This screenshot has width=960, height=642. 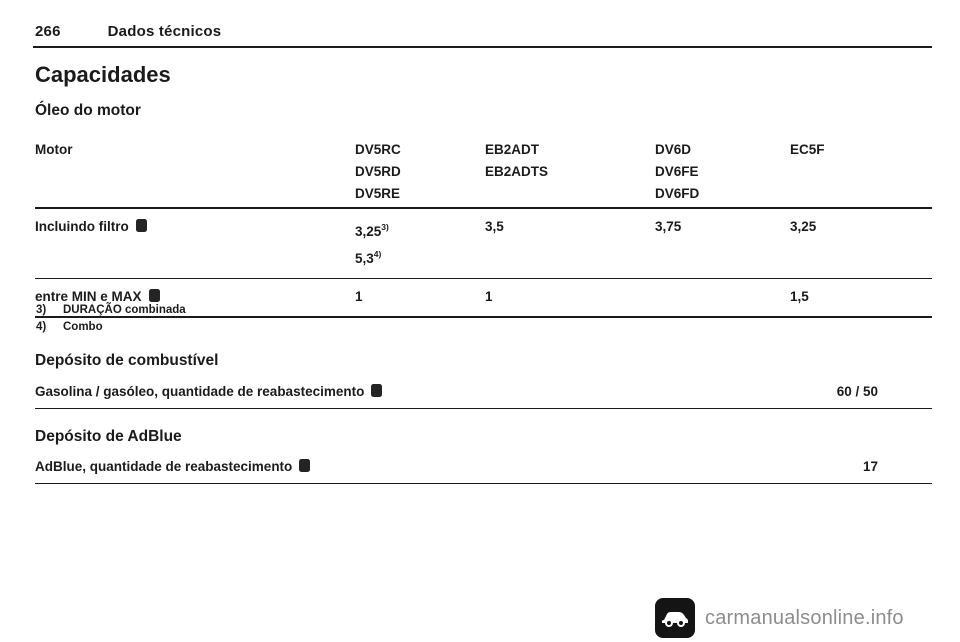 What do you see at coordinates (48, 31) in the screenshot?
I see `page-number: 266` at bounding box center [48, 31].